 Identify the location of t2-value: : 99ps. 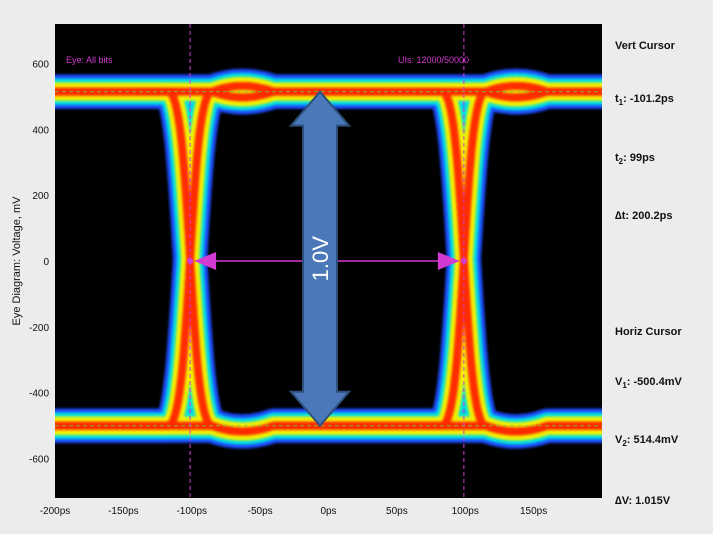
(639, 158).